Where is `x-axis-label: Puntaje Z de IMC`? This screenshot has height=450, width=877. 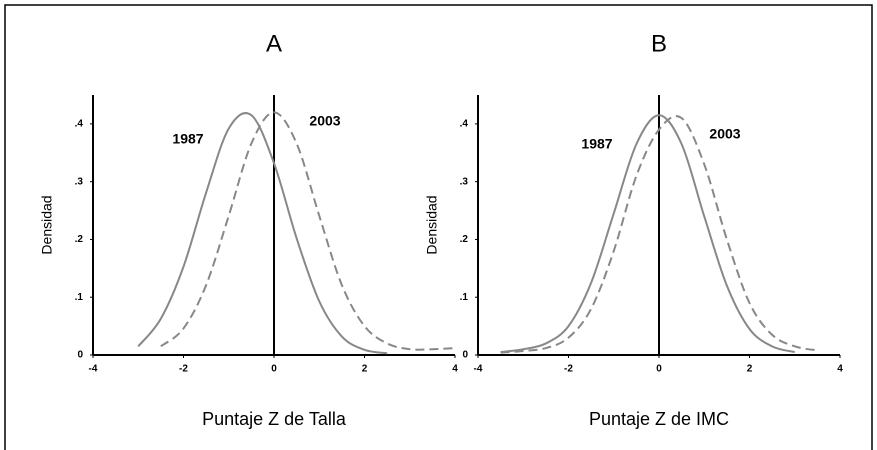
x-axis-label: Puntaje Z de IMC is located at coordinates (659, 419).